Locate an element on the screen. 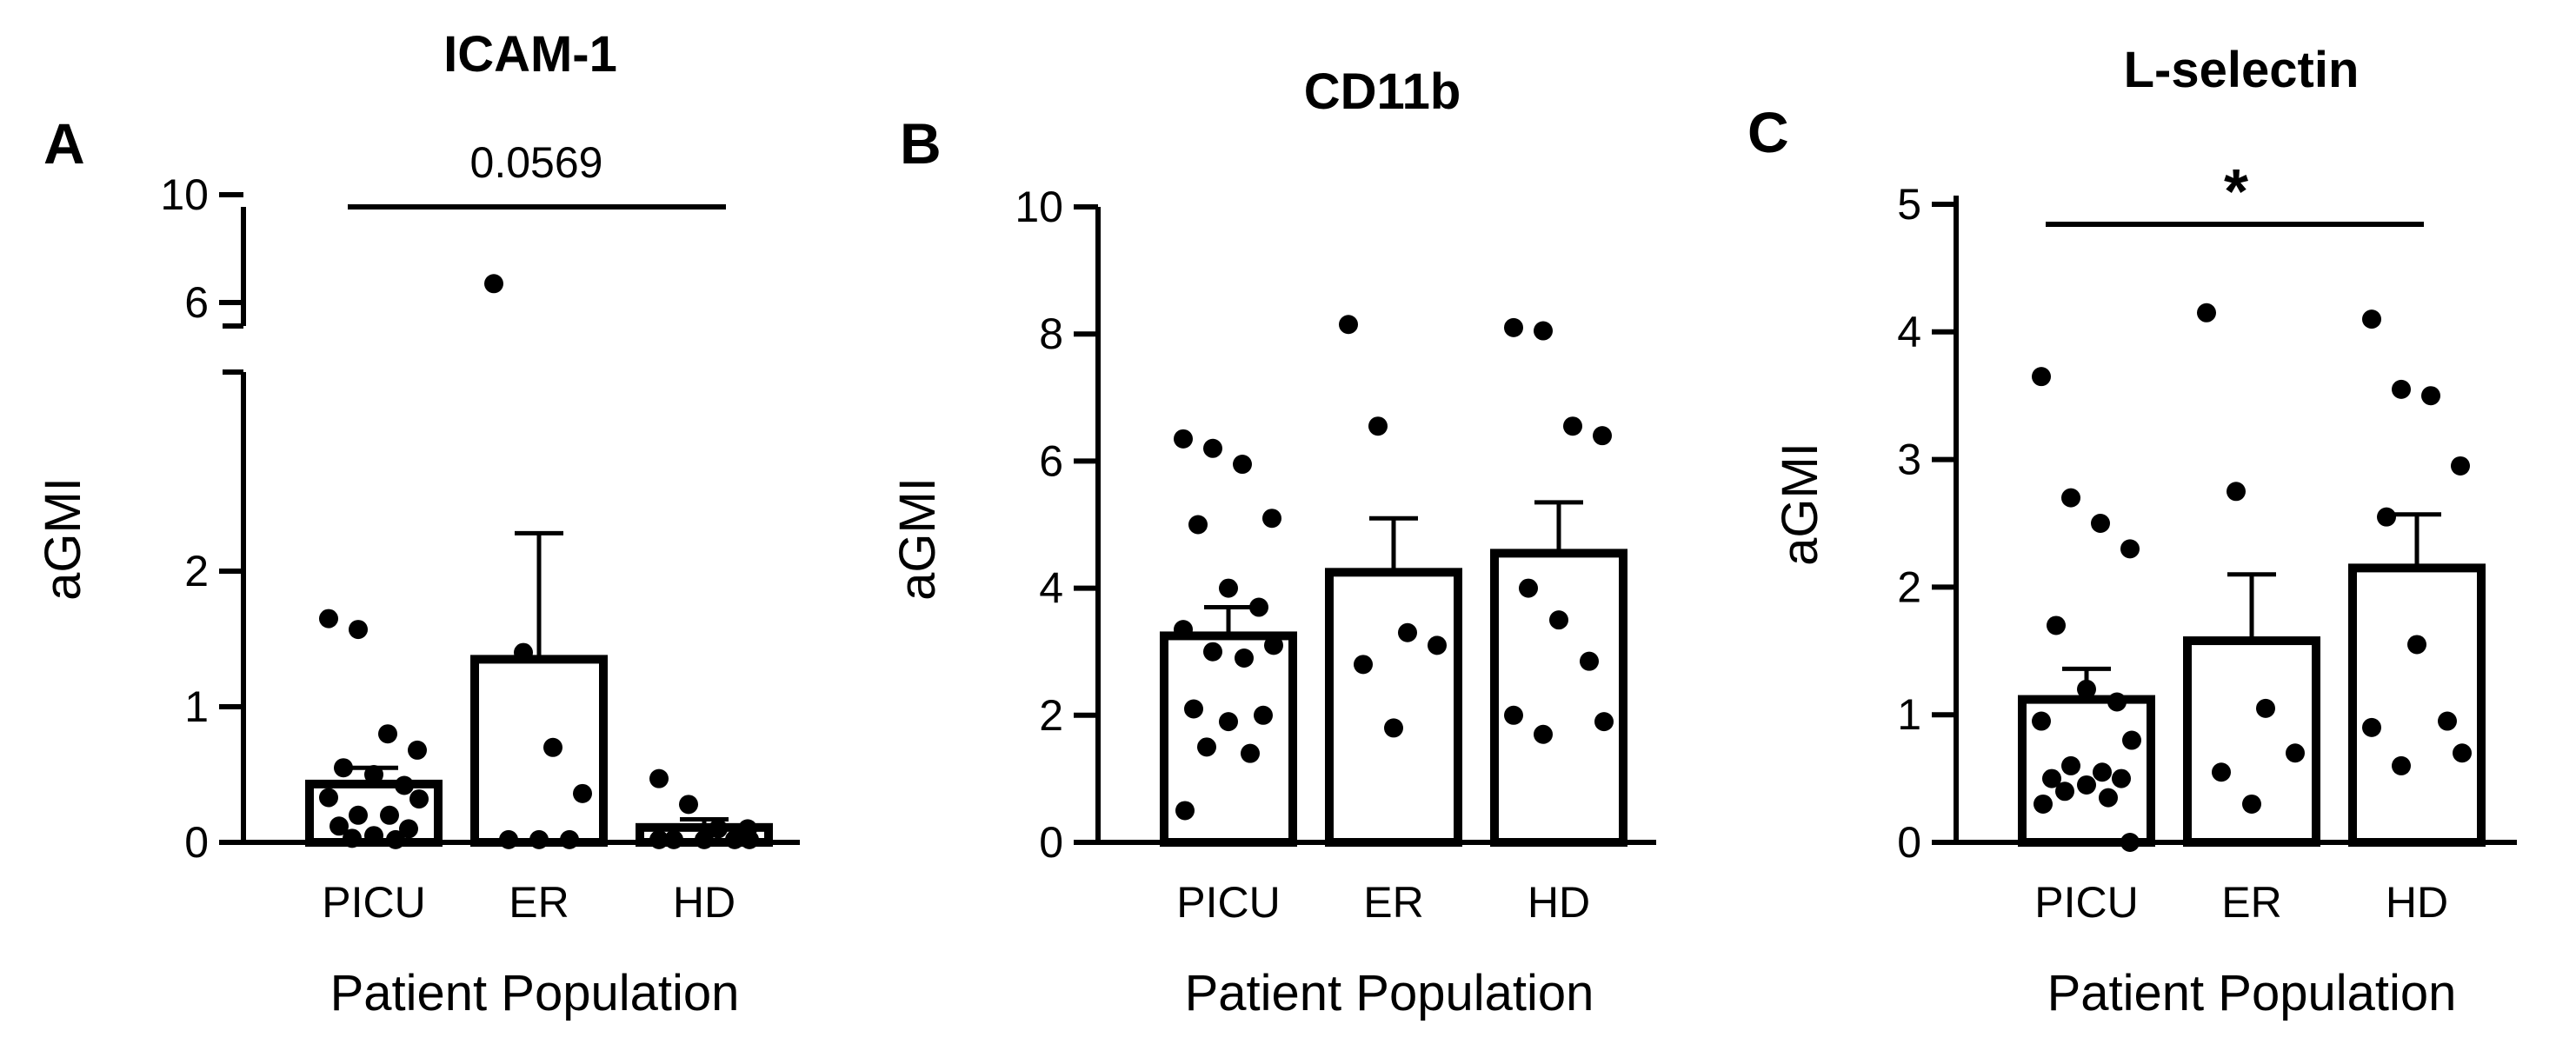 Image resolution: width=2576 pixels, height=1051 pixels. bars-a is located at coordinates (539, 751).